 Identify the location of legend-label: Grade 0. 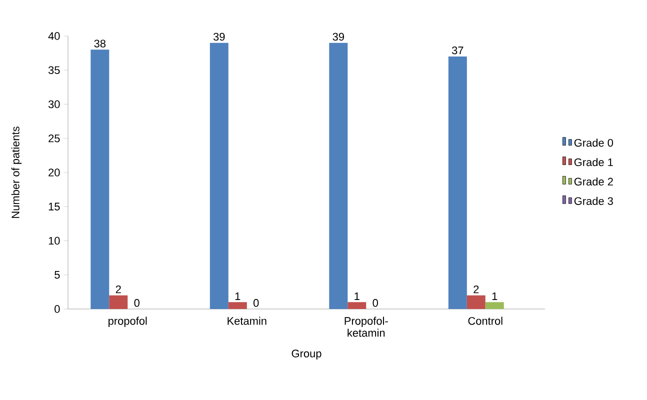
(594, 142).